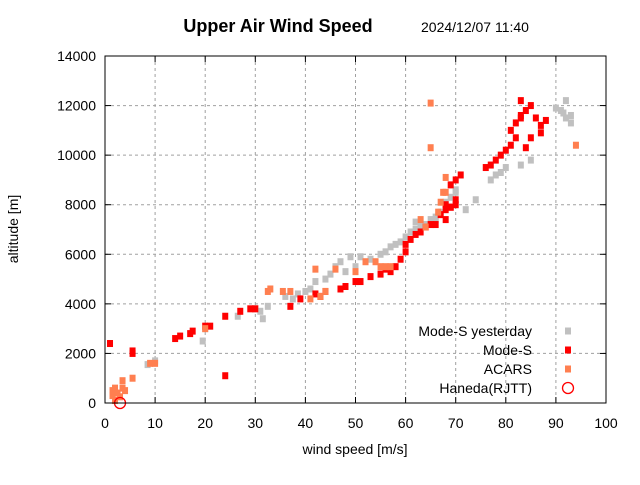 The height and width of the screenshot is (485, 640). I want to click on x-tick-label: 10, so click(155, 423).